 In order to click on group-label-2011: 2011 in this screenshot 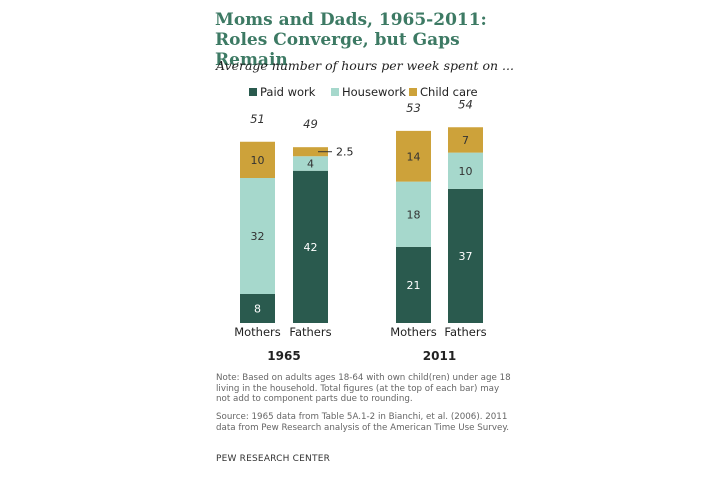, I will do `click(439, 356)`.